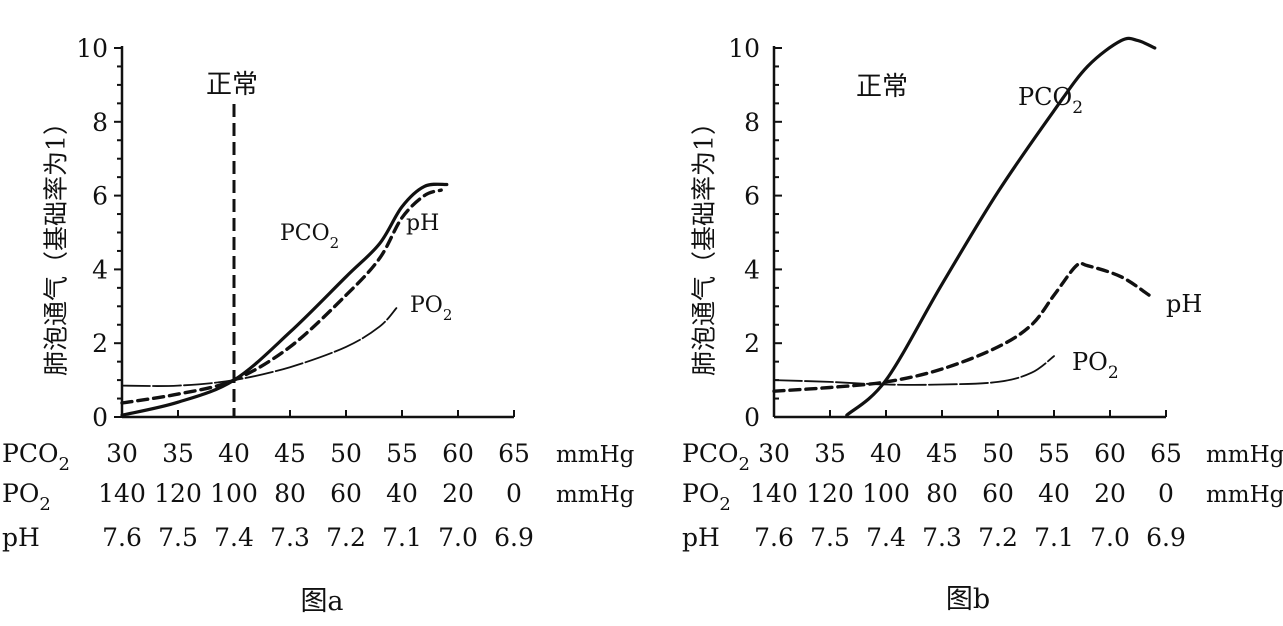 Image resolution: width=1283 pixels, height=626 pixels. Describe the element at coordinates (321, 601) in the screenshot. I see `panel-label: 图a` at that location.